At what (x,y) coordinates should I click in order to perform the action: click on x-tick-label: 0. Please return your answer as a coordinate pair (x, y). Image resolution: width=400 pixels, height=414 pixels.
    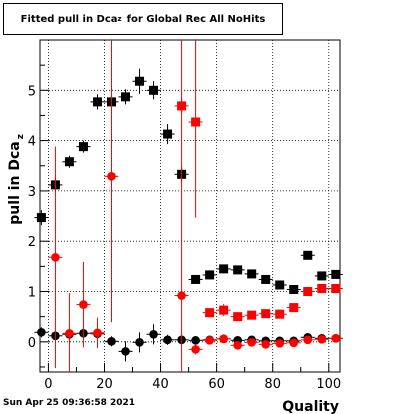
    Looking at the image, I should click on (48, 384).